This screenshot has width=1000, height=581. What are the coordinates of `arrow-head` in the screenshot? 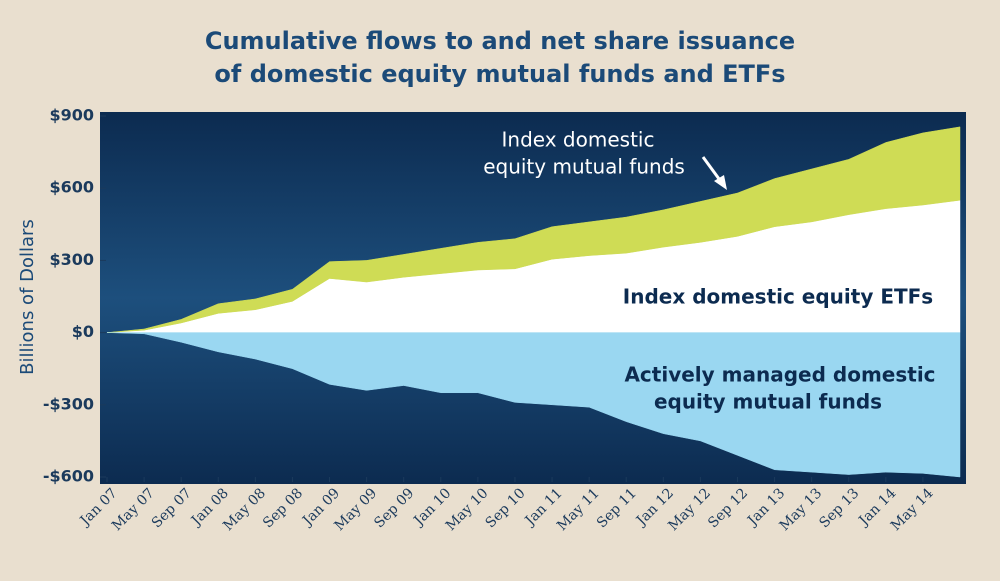 It's located at (720, 182).